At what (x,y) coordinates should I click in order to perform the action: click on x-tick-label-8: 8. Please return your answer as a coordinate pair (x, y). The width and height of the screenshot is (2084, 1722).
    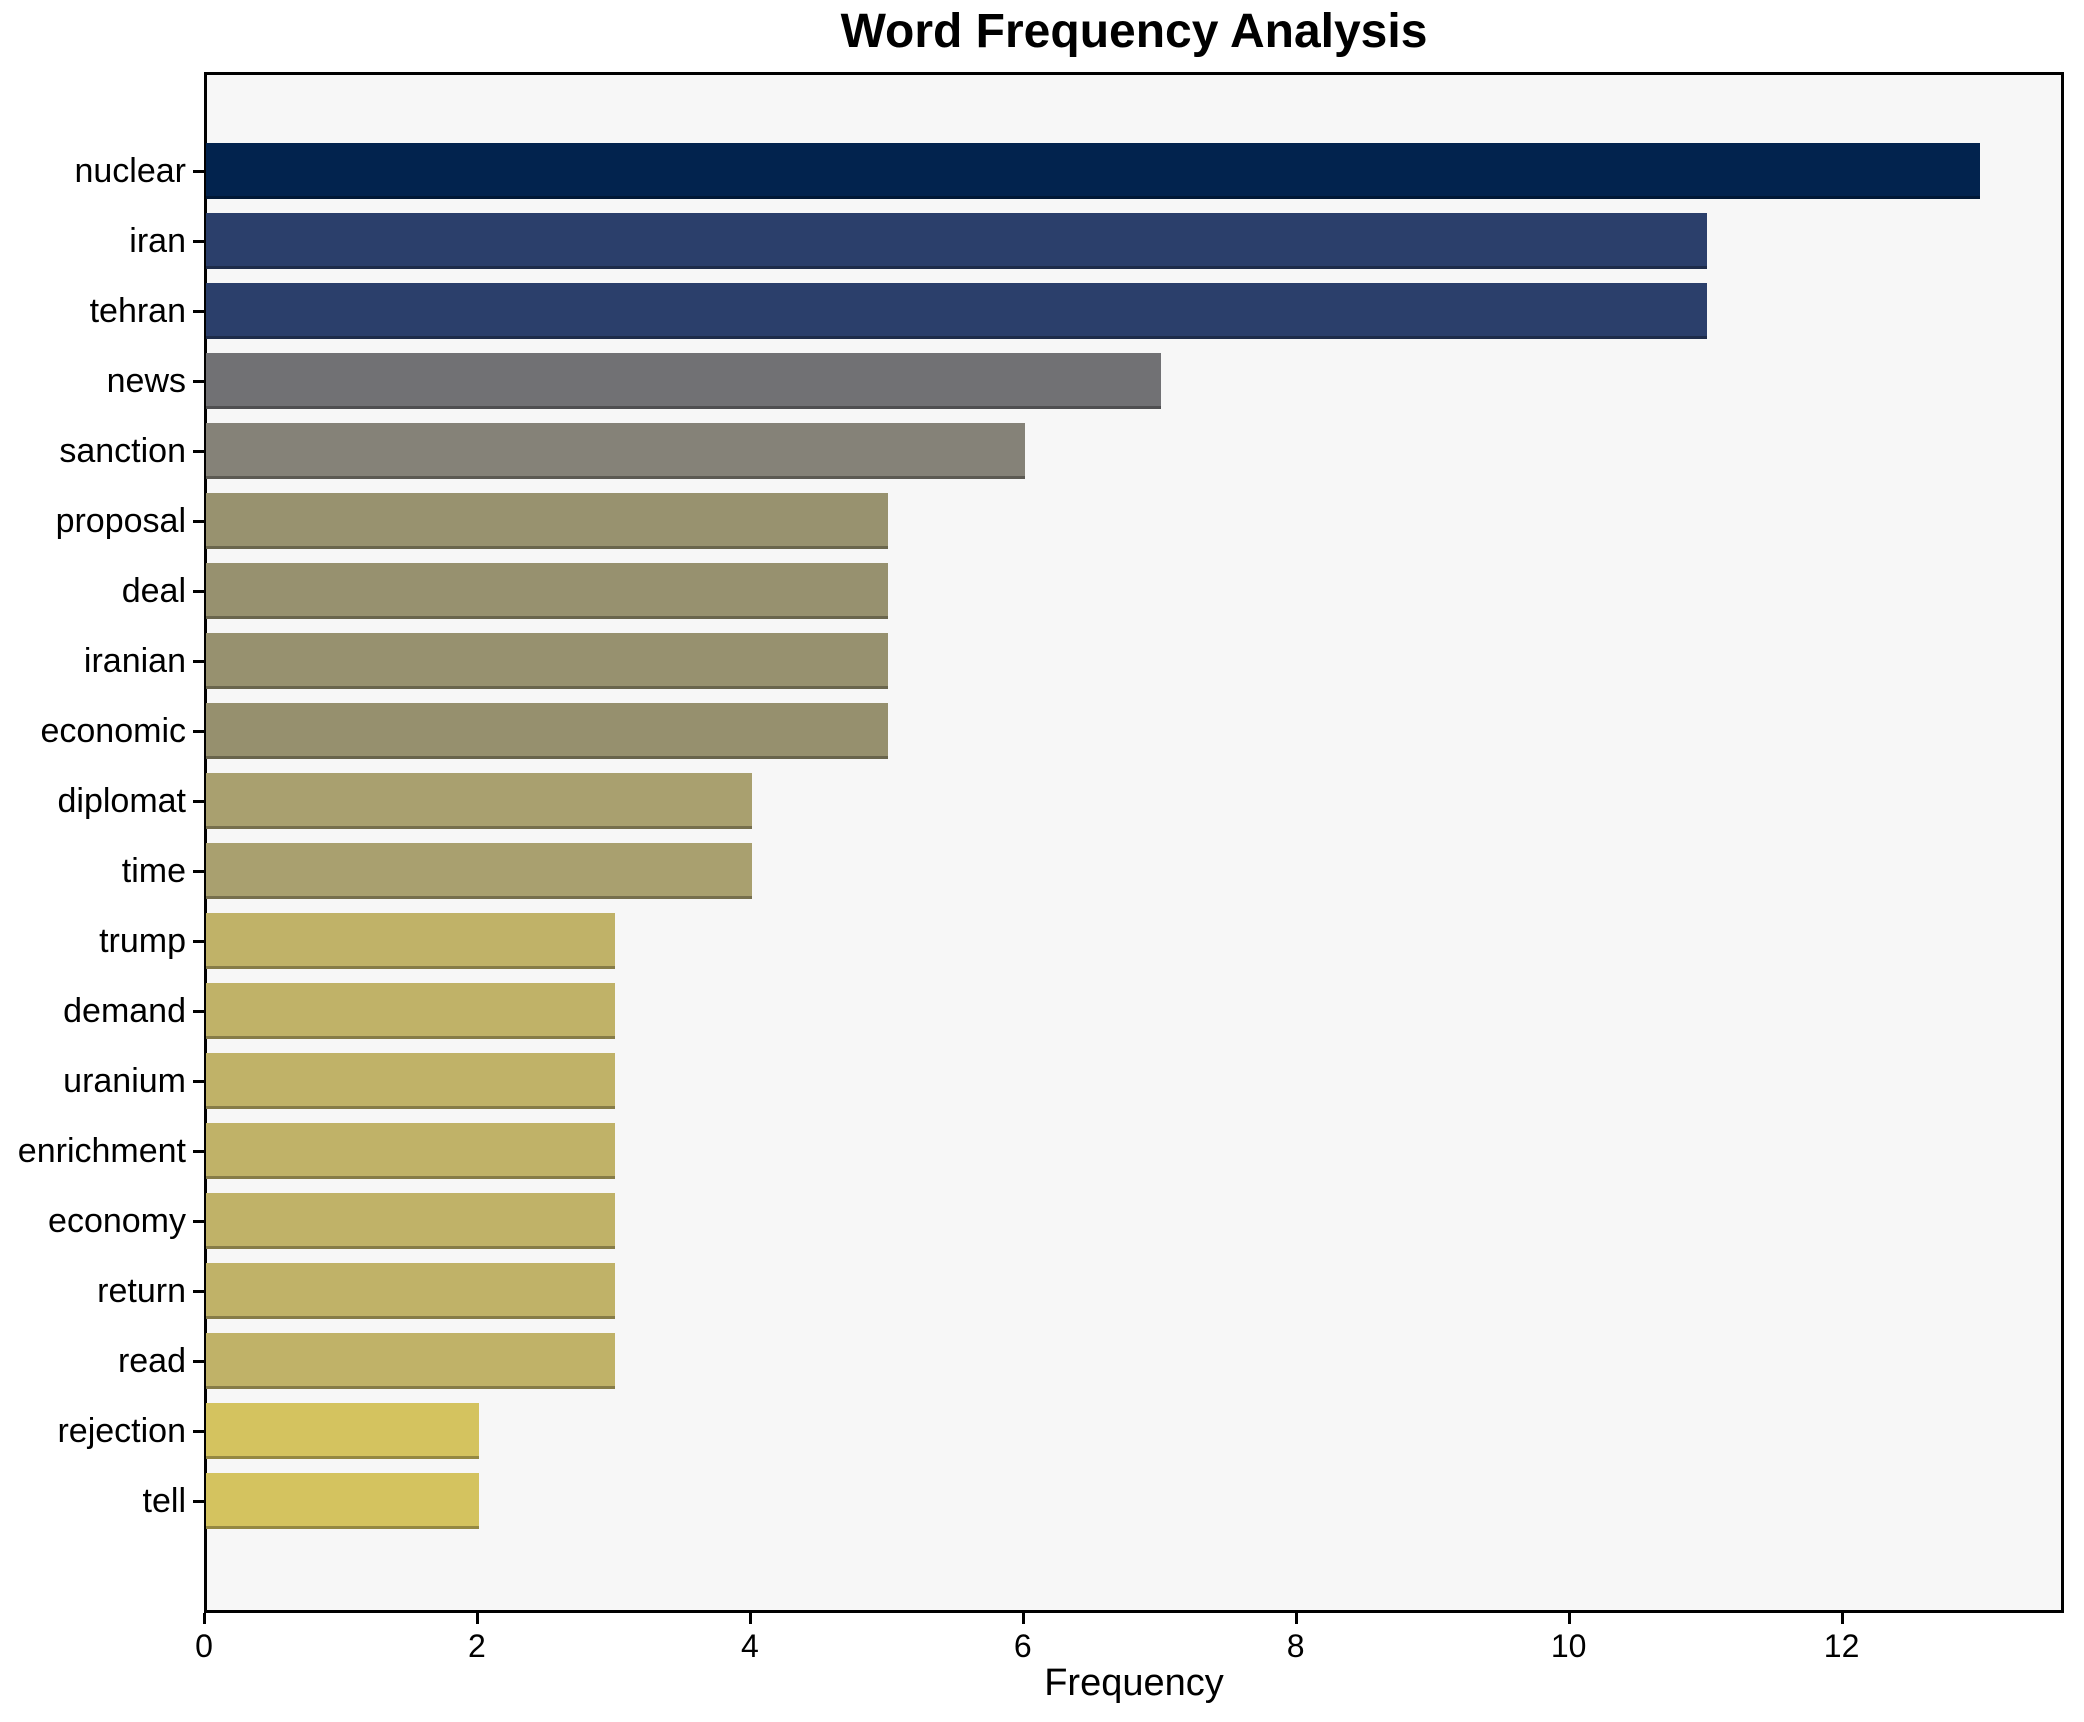
    Looking at the image, I should click on (1295, 1646).